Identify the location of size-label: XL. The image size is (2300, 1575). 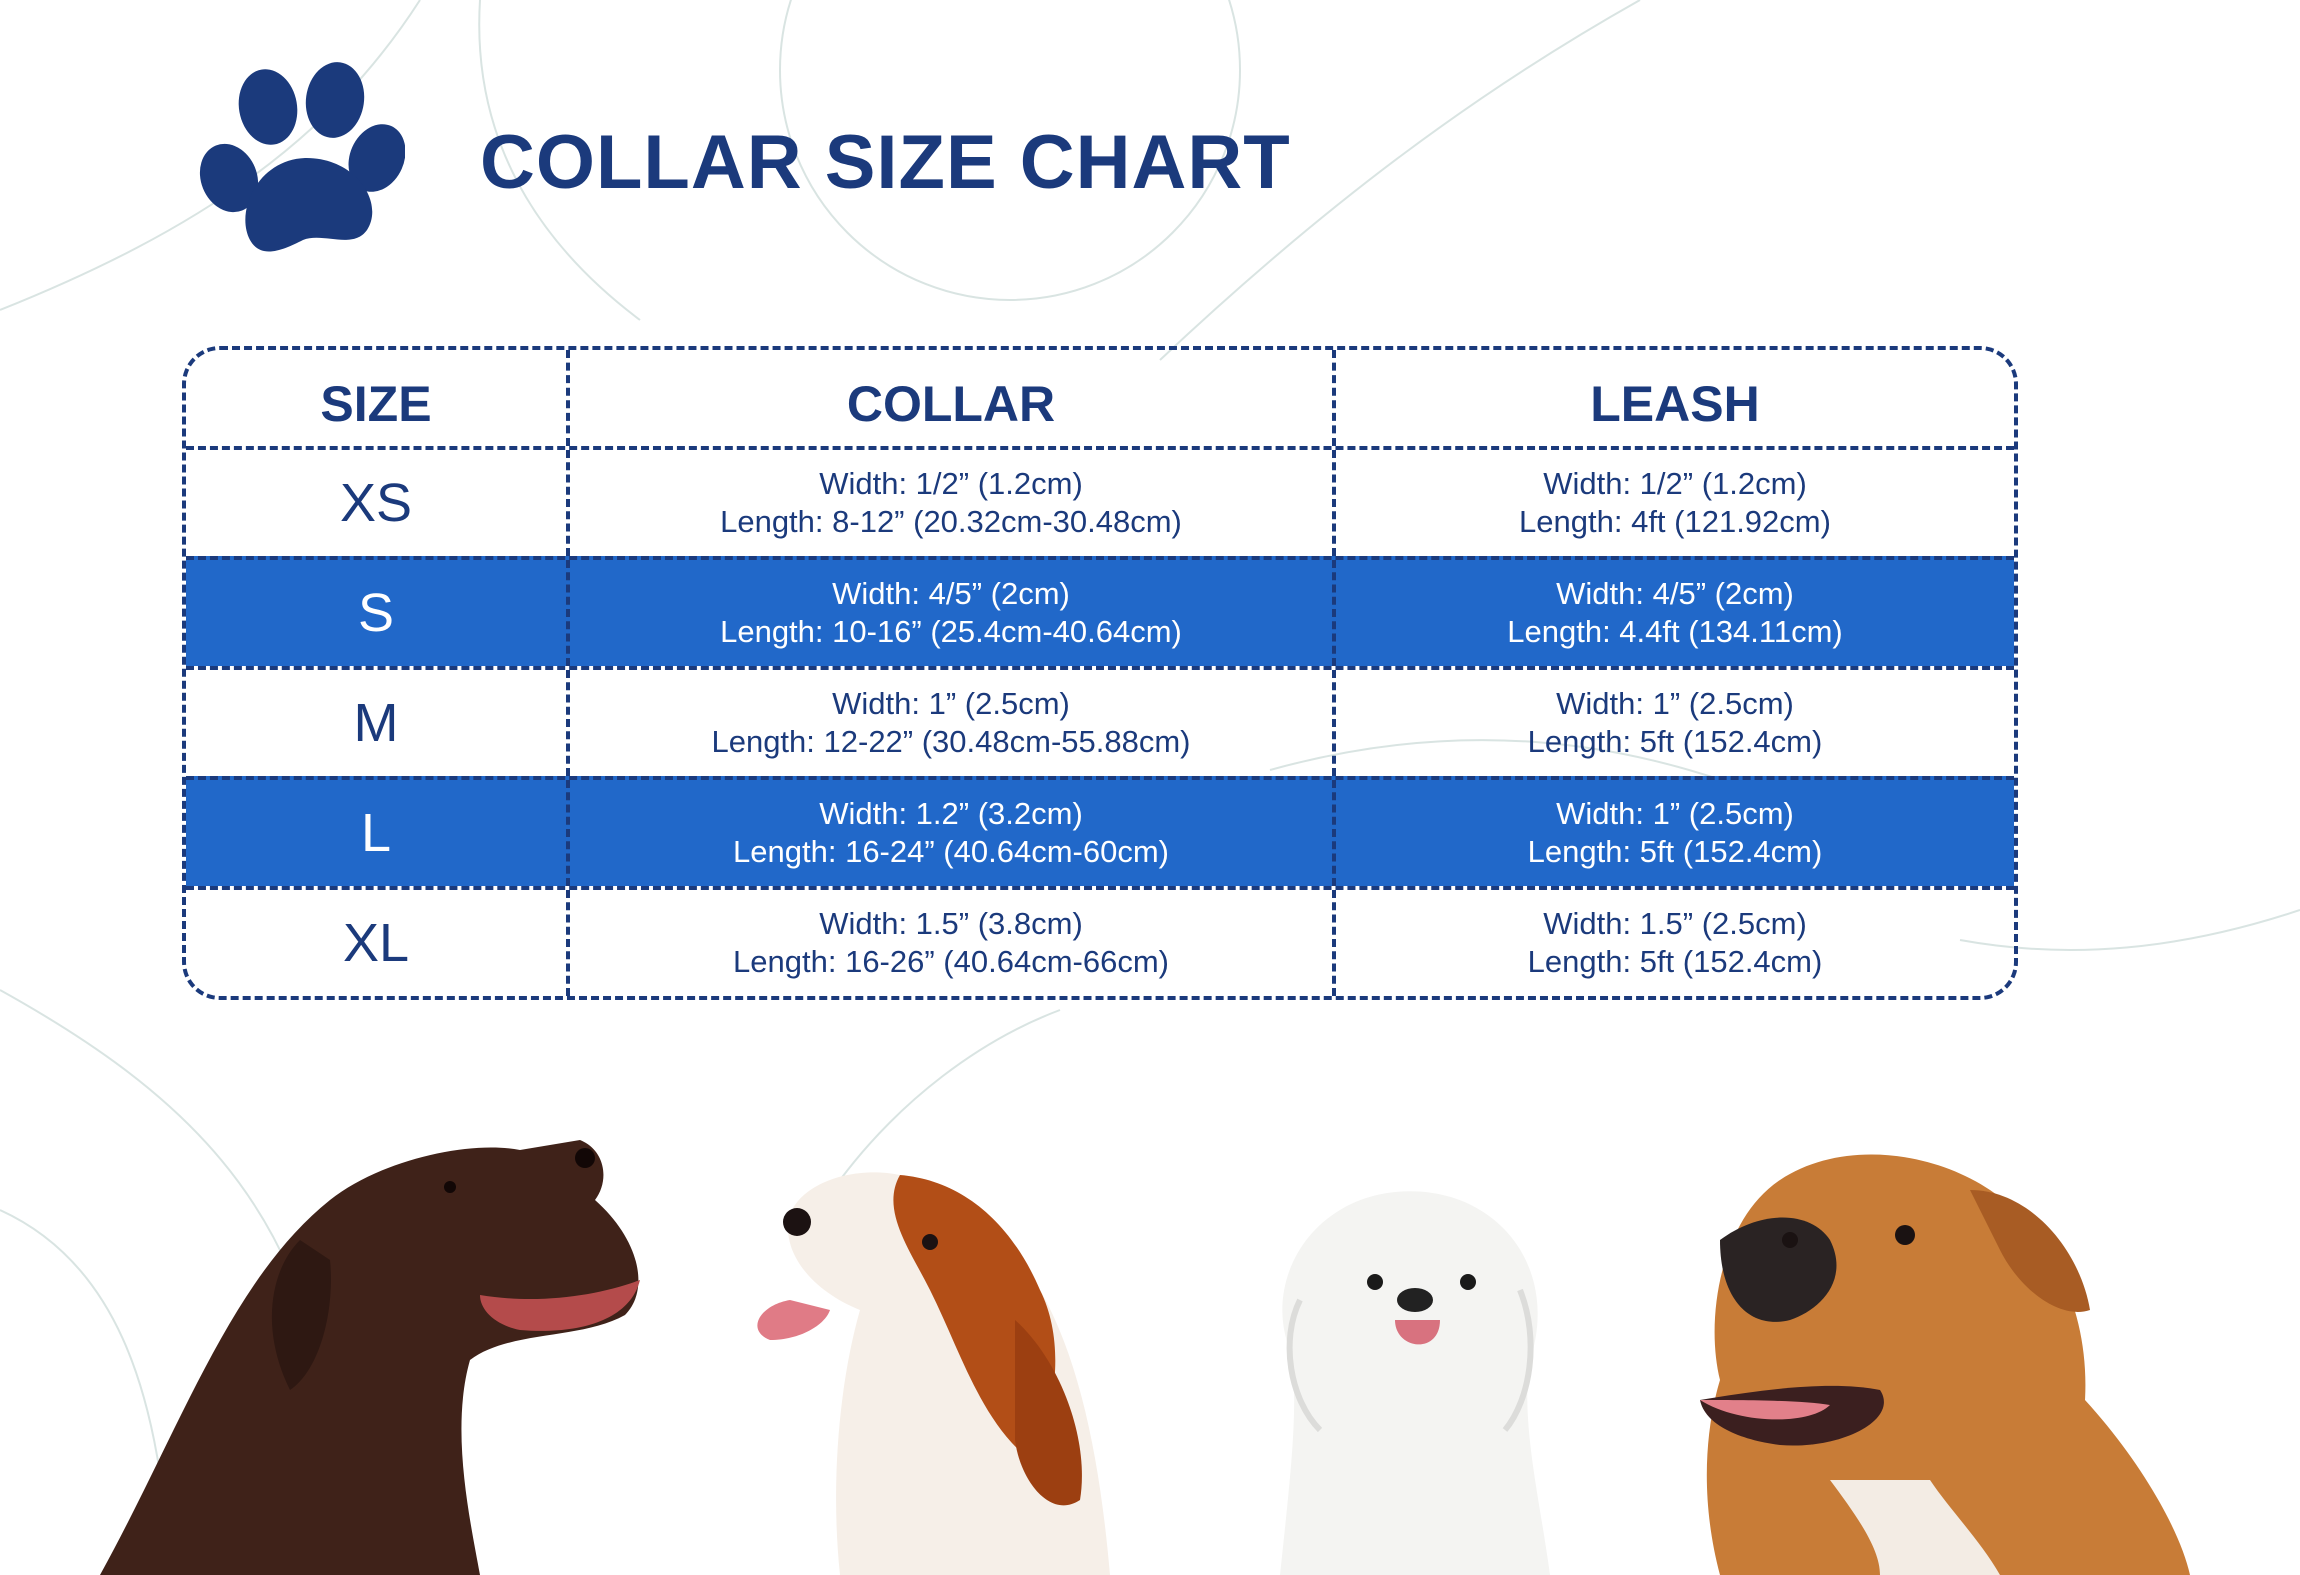
(376, 943).